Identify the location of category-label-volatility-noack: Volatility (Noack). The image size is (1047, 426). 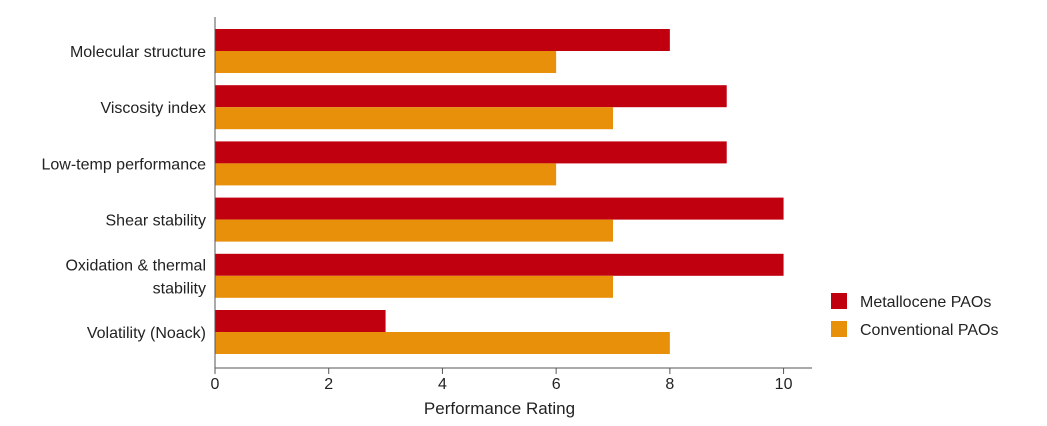
(146, 333).